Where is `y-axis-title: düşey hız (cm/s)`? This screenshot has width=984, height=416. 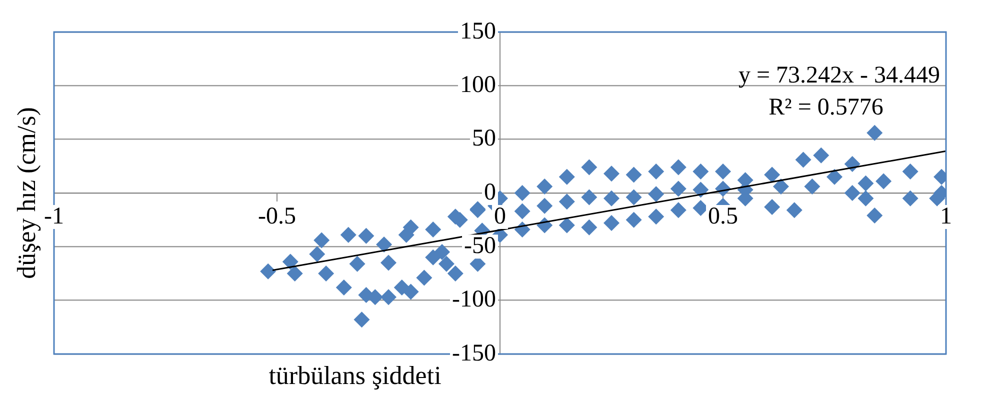
y-axis-title: düşey hız (cm/s) is located at coordinates (26, 193).